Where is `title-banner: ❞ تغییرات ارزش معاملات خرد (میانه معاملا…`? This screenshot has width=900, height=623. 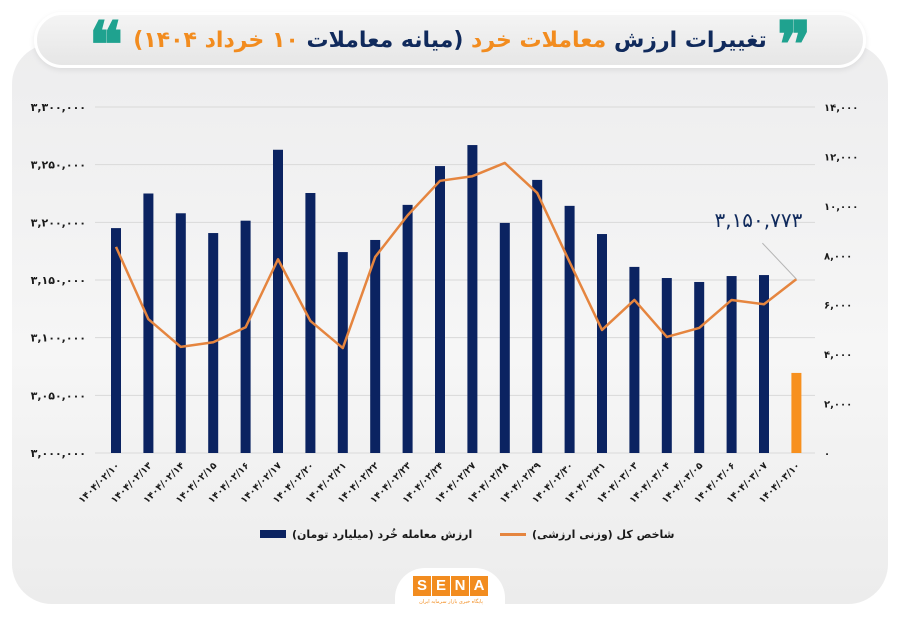
title-banner: ❞ تغییرات ارزش معاملات خرد (میانه معاملا… is located at coordinates (450, 40).